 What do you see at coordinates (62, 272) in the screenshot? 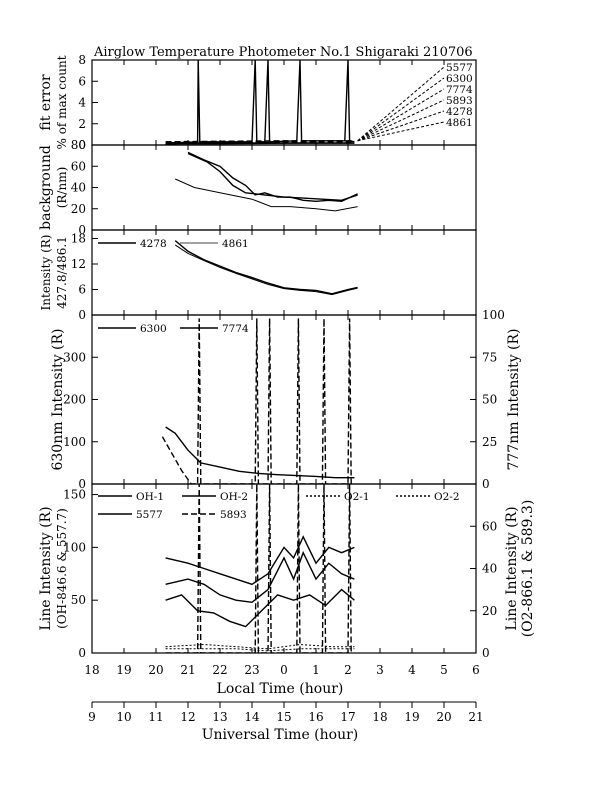
I see `y-axis-sublabel: 427.8/486.1` at bounding box center [62, 272].